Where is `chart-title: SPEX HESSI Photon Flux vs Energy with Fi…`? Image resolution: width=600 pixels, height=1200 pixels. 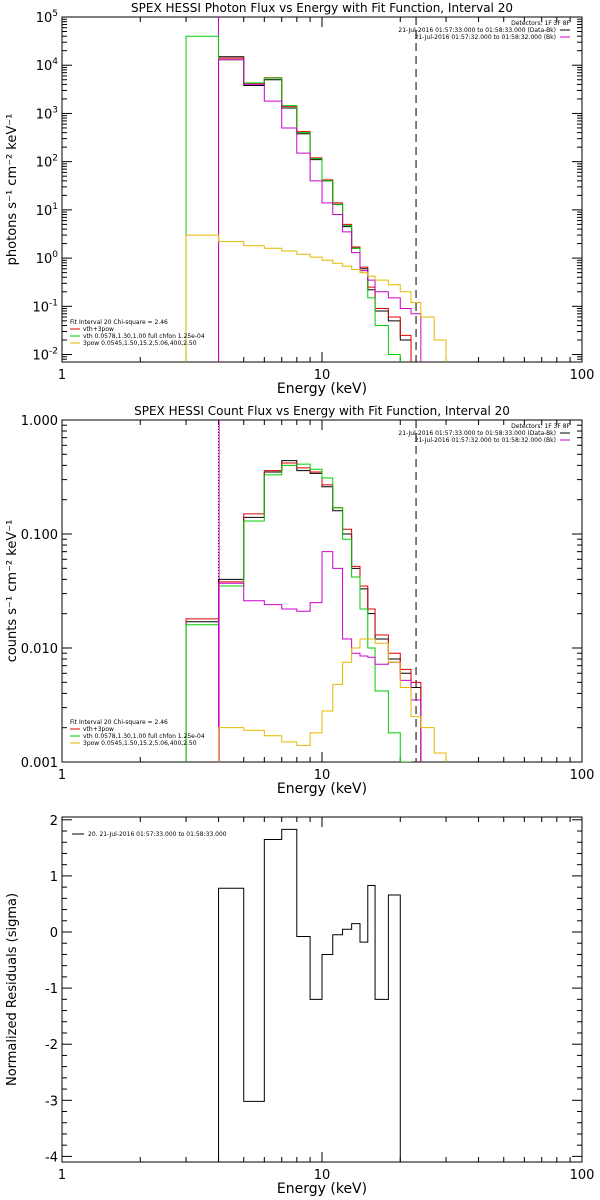 chart-title: SPEX HESSI Photon Flux vs Energy with Fi… is located at coordinates (322, 8).